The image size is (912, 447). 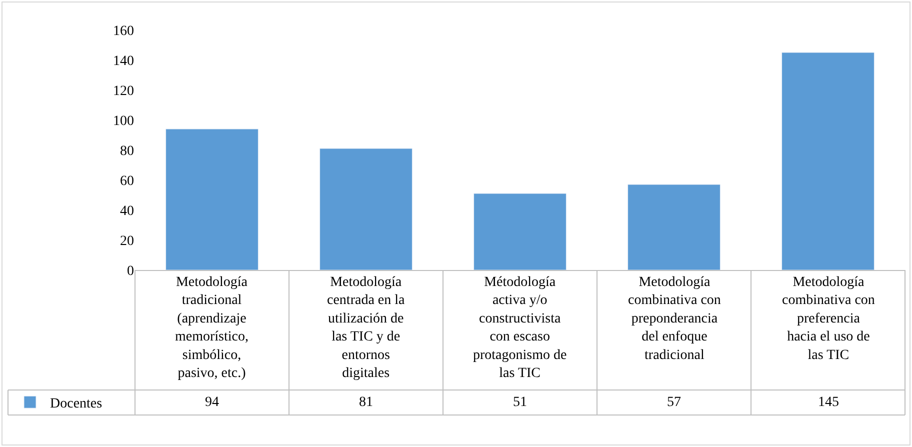 What do you see at coordinates (127, 181) in the screenshot?
I see `y-tick-label: 60` at bounding box center [127, 181].